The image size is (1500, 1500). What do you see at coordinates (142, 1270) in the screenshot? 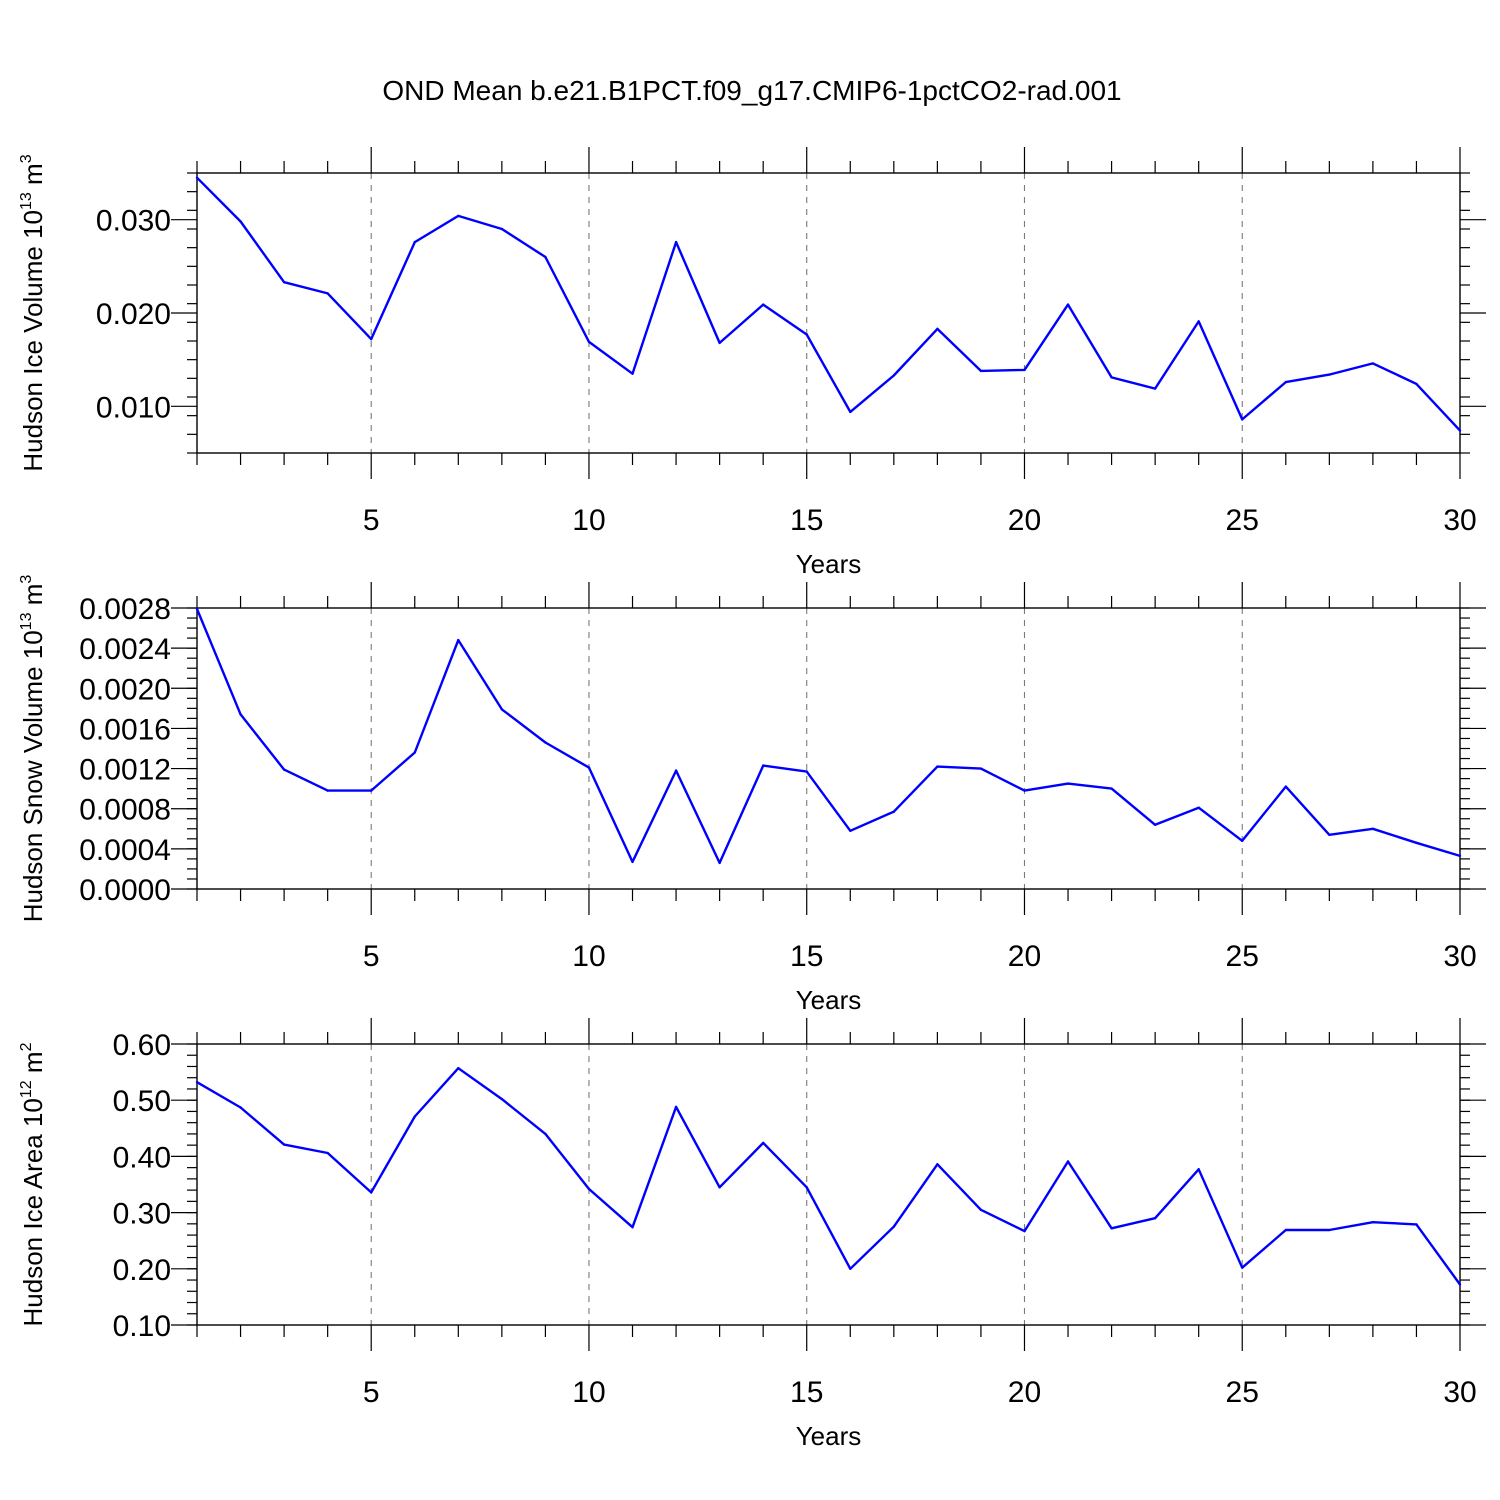
I see `y-tick-label: 0.20` at bounding box center [142, 1270].